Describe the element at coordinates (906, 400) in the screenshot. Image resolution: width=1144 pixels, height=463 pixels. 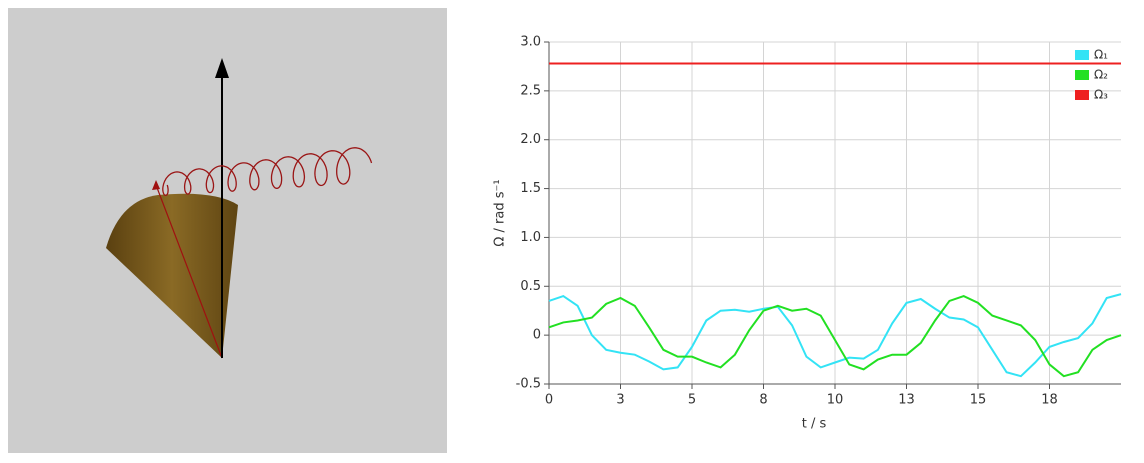
I see `x-tick-label: 13` at that location.